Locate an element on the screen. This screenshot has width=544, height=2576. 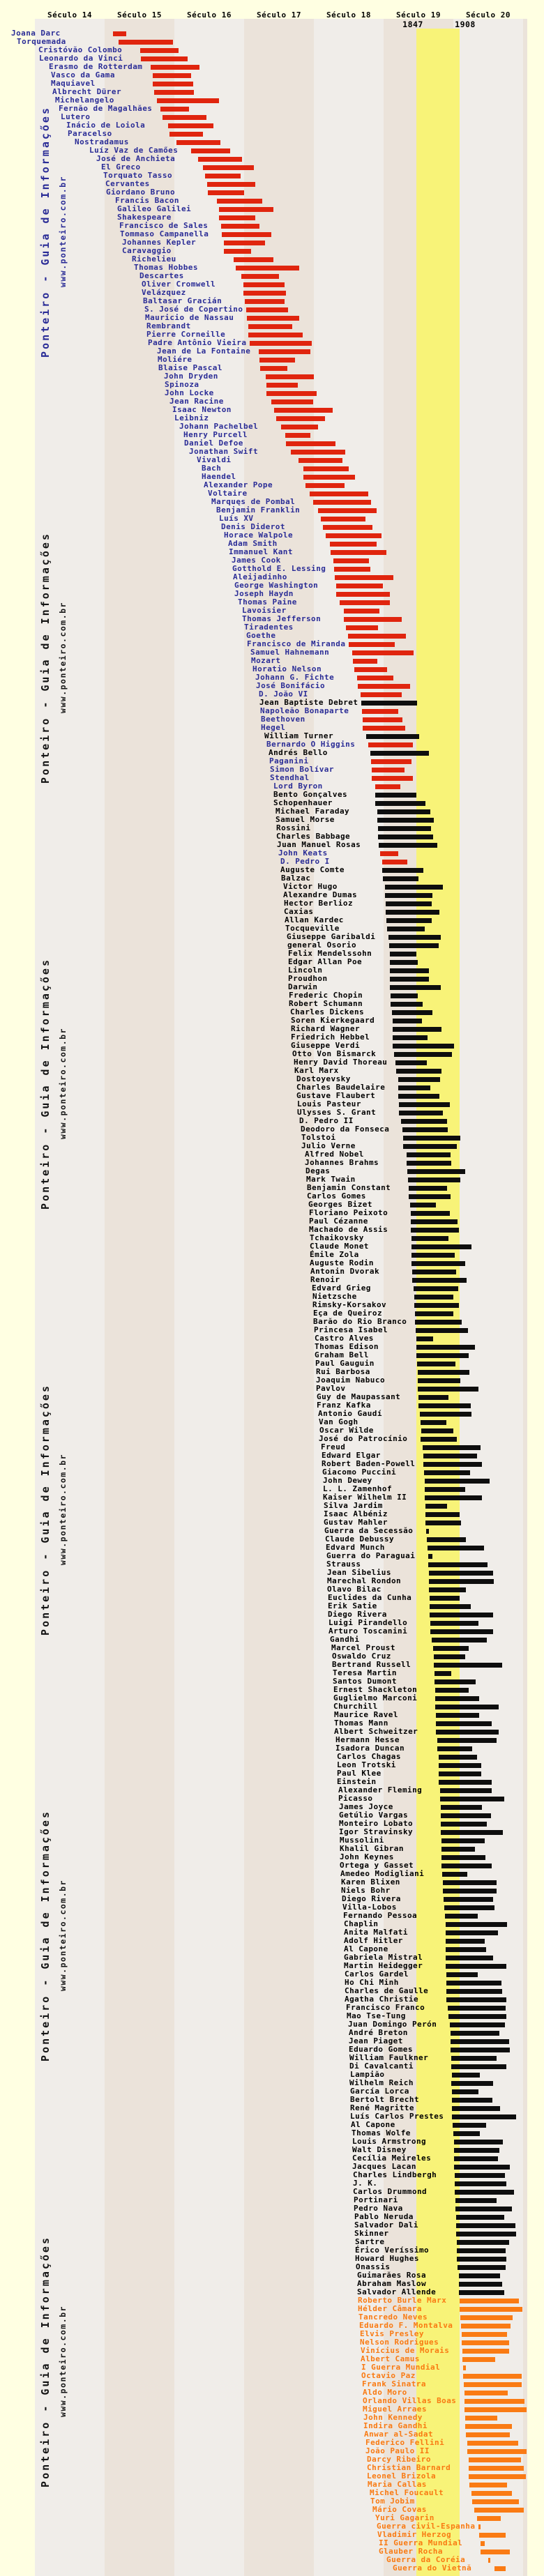
person-label: Joana Darc is located at coordinates (36, 34).